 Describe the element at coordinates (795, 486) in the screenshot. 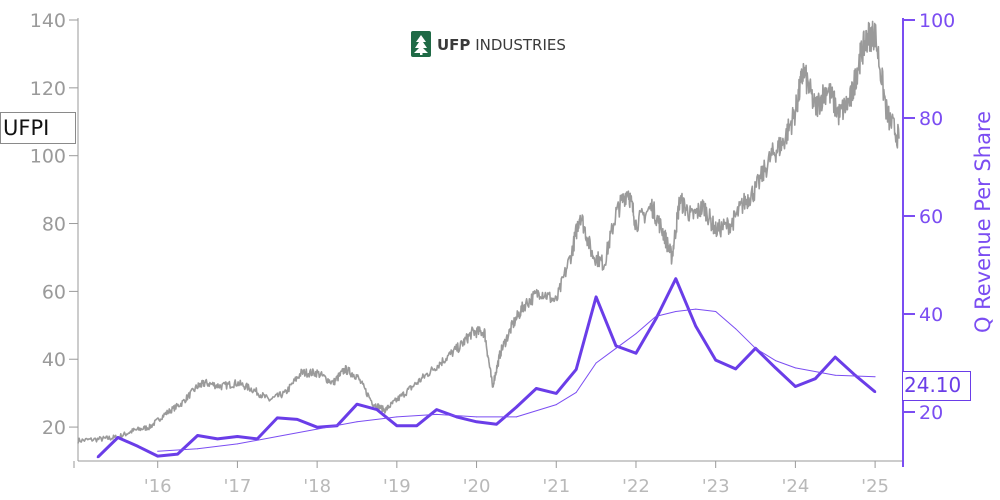

I see `x-tick-label: '24` at that location.